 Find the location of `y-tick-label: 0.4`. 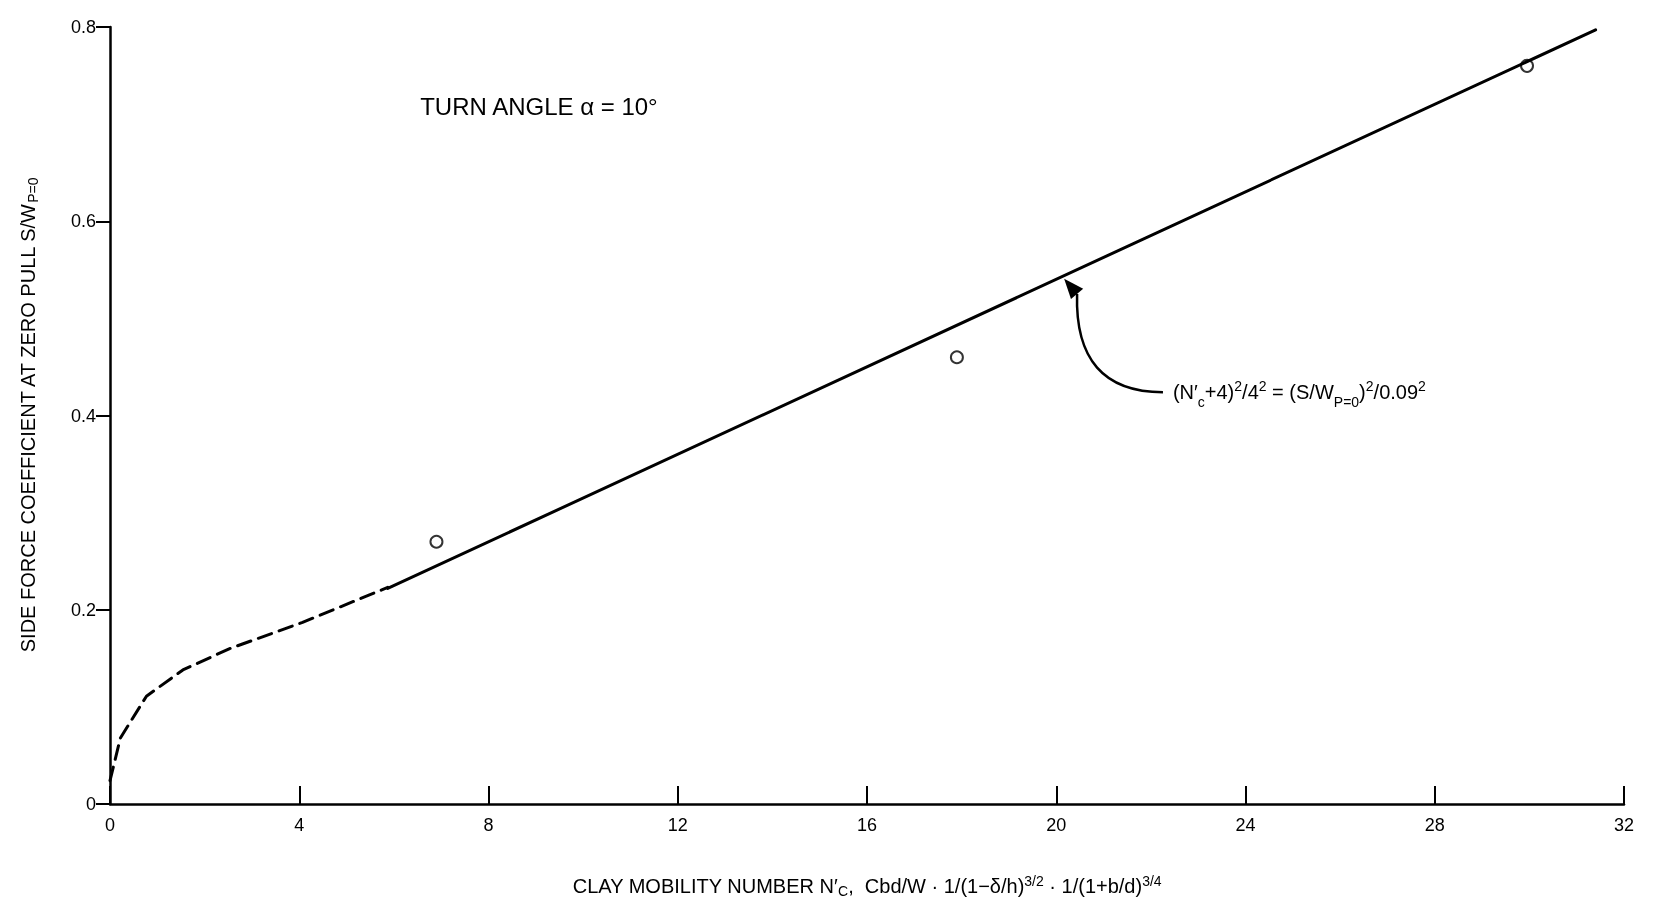

y-tick-label: 0.4 is located at coordinates (83, 415).